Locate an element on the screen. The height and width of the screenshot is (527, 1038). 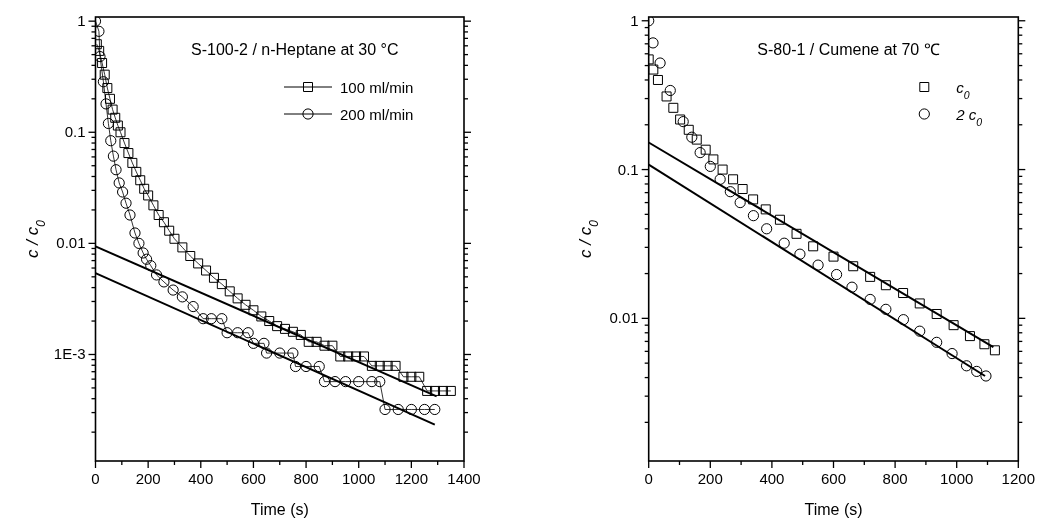
text: S-100-2 / n-Heptane at 30 °C is located at coordinates (295, 49).